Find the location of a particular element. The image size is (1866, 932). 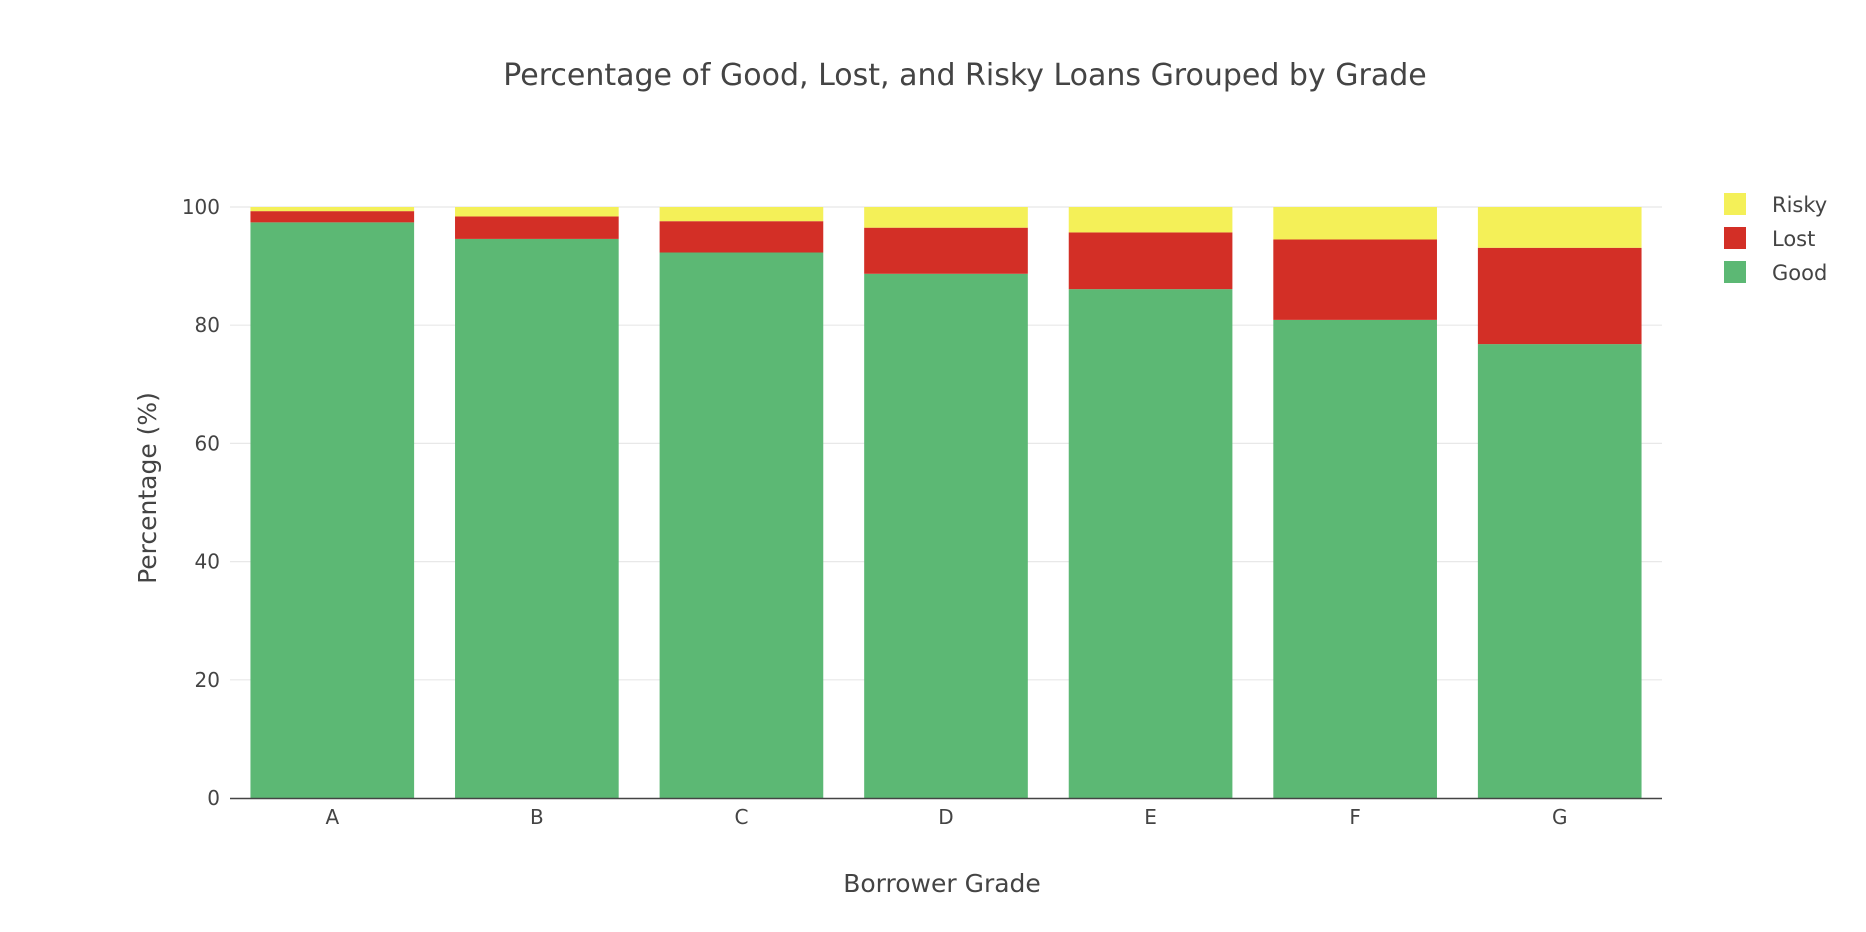

bar-risky-g is located at coordinates (1559, 227).